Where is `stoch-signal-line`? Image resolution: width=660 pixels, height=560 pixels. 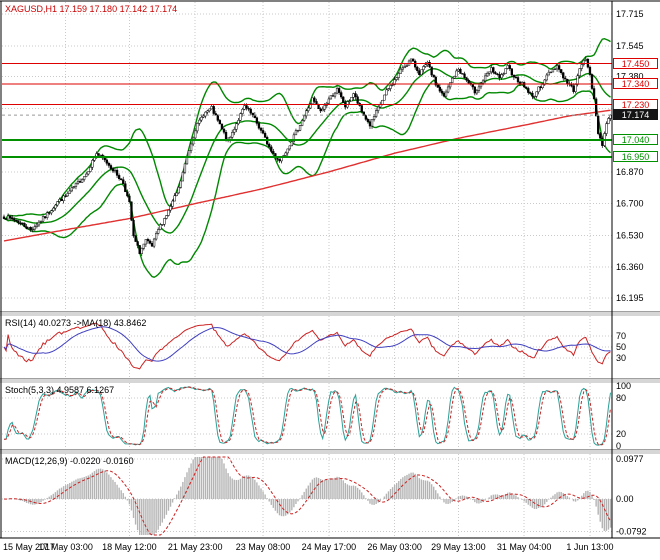 stoch-signal-line is located at coordinates (307, 416).